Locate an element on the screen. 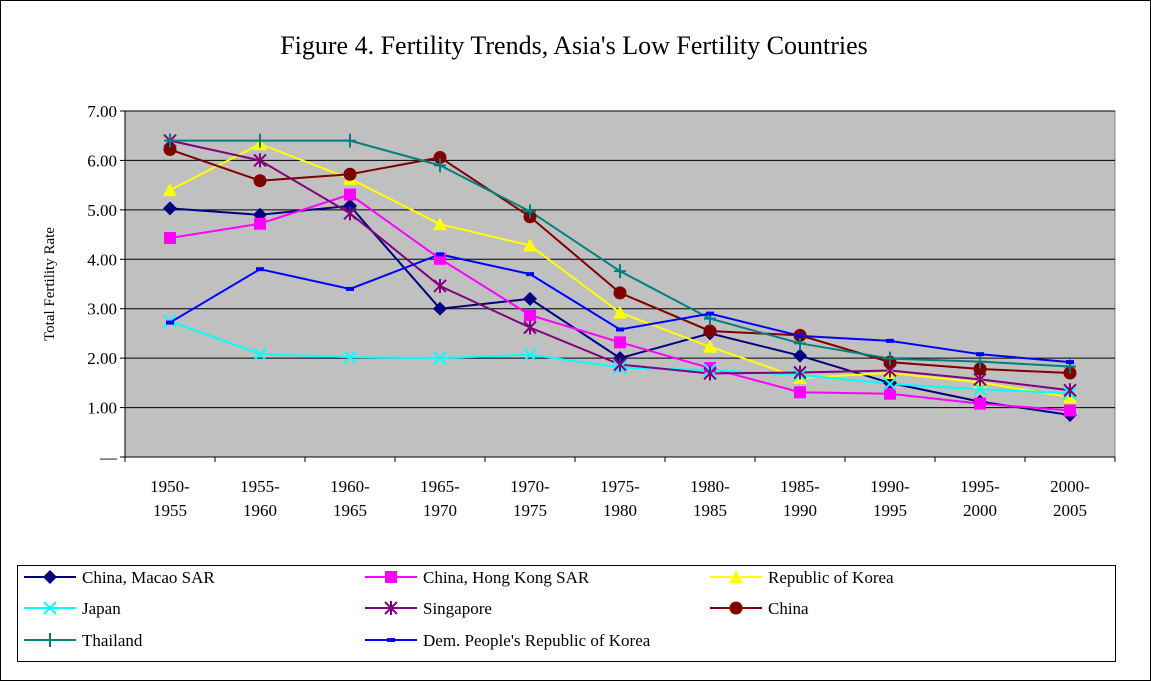 The width and height of the screenshot is (1151, 686). legend-label: Thailand is located at coordinates (112, 640).